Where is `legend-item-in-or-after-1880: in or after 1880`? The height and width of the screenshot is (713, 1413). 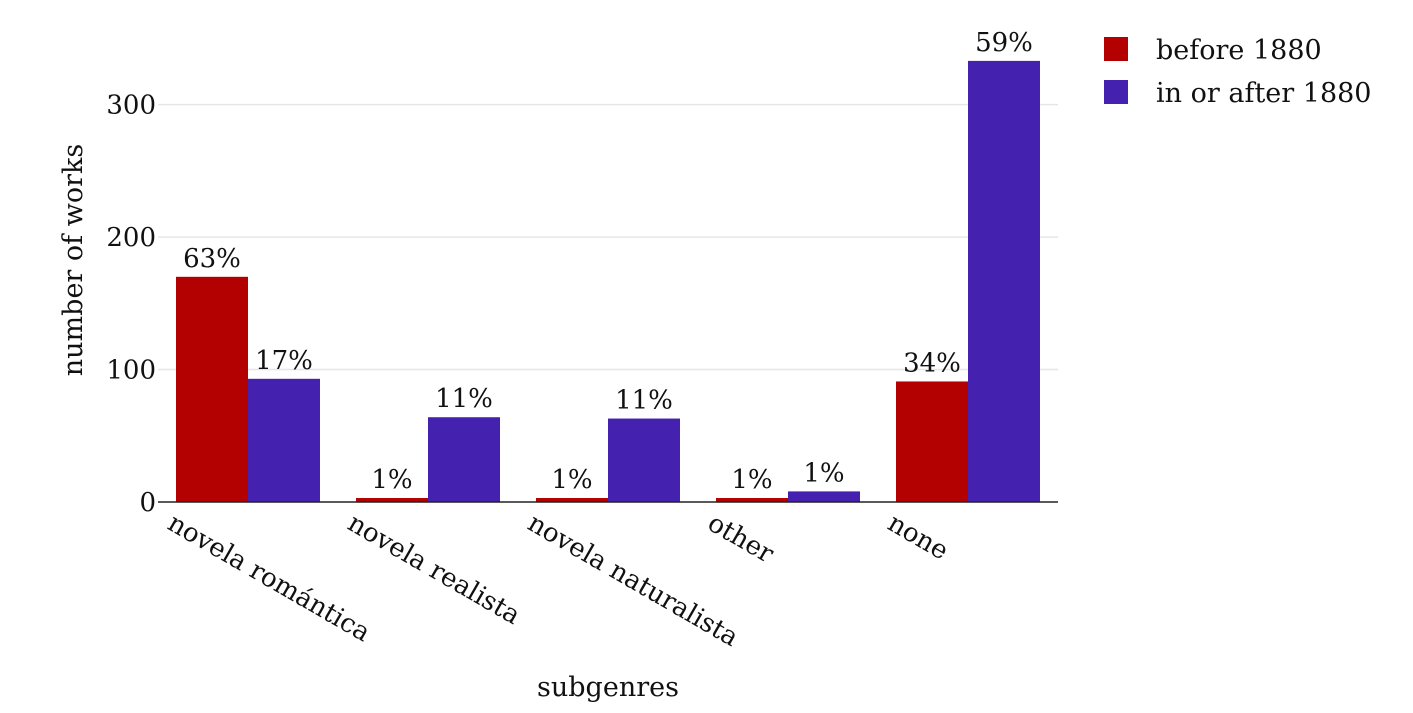
legend-item-in-or-after-1880: in or after 1880 is located at coordinates (1237, 93).